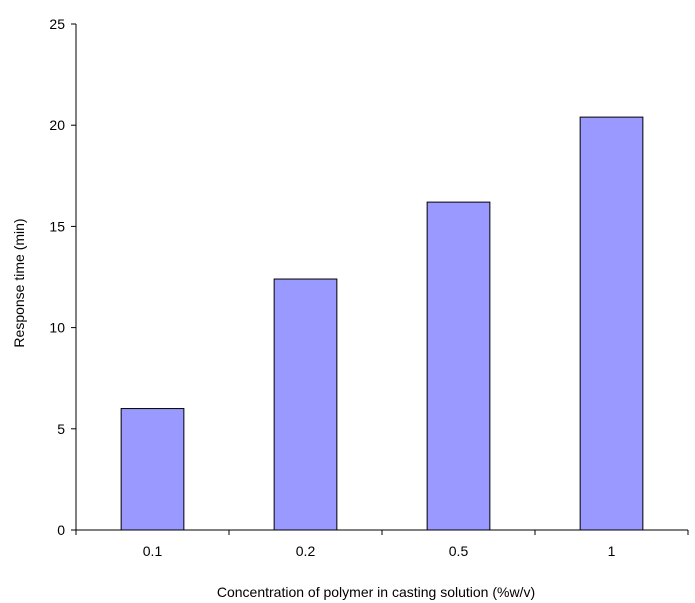  I want to click on bar-0.2, so click(305, 404).